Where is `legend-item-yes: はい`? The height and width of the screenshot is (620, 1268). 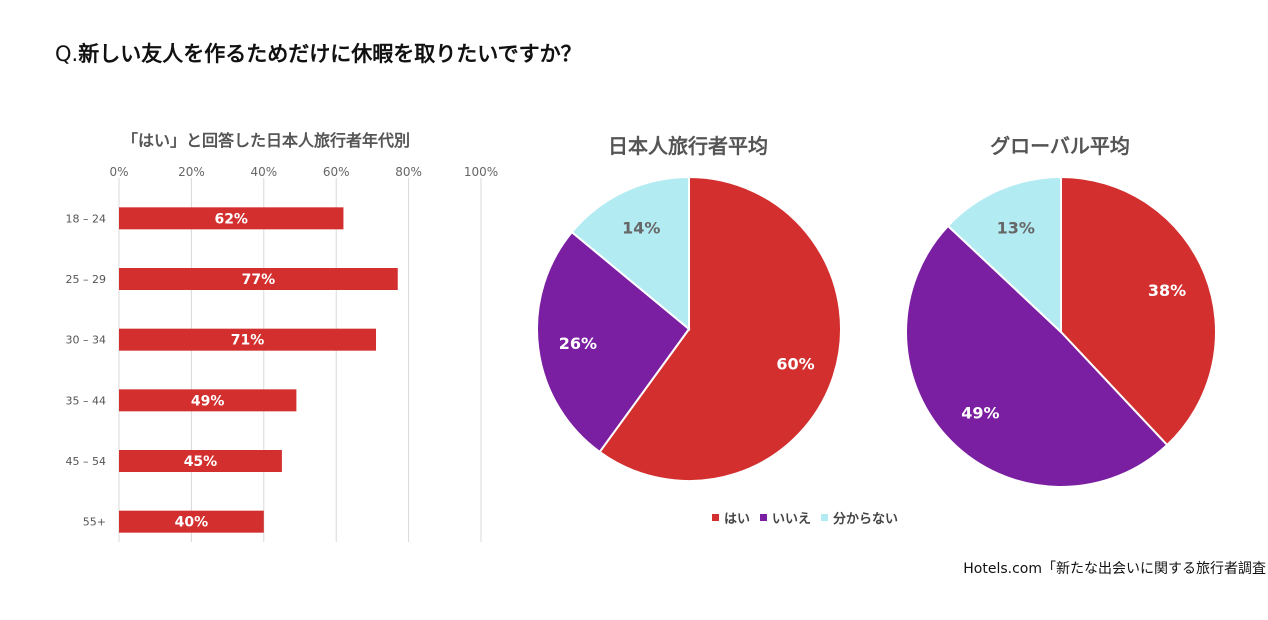 legend-item-yes: はい is located at coordinates (731, 517).